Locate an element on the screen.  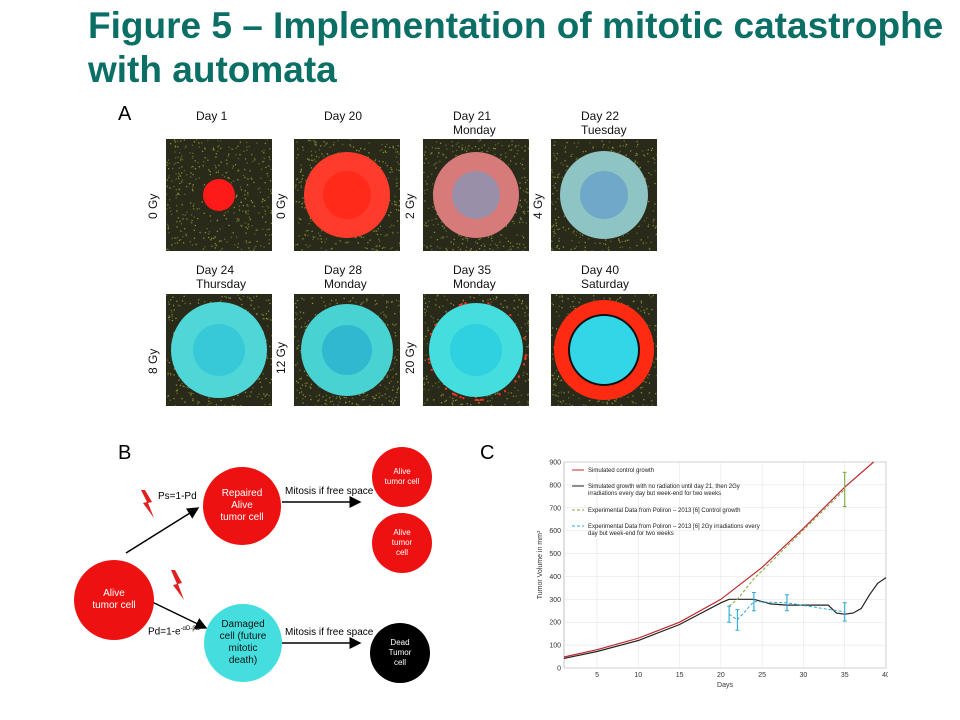
x-tick-label: 5 is located at coordinates (597, 675).